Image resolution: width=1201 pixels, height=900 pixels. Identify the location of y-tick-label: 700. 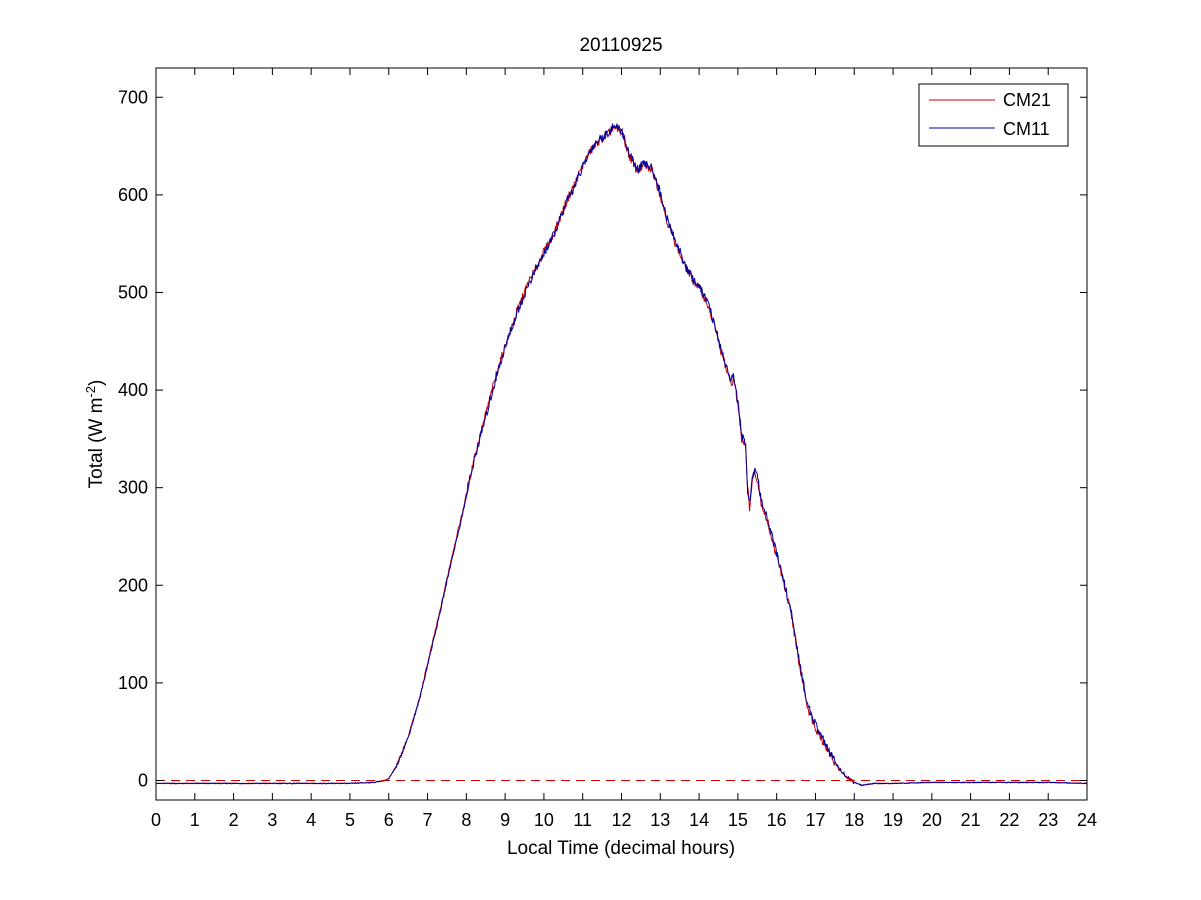
(133, 97).